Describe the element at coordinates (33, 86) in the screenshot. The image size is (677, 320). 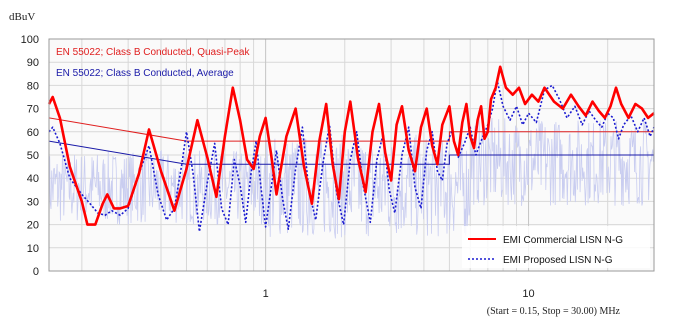
I see `y-tick-label: 80` at that location.